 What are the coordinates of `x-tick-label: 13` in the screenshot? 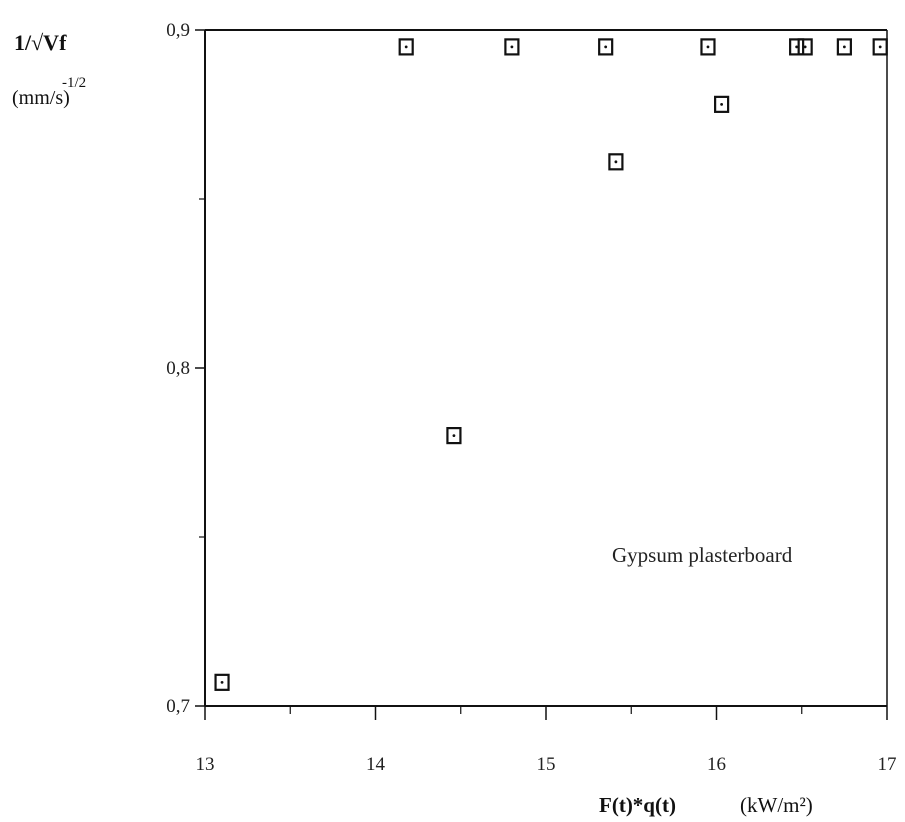 It's located at (205, 764).